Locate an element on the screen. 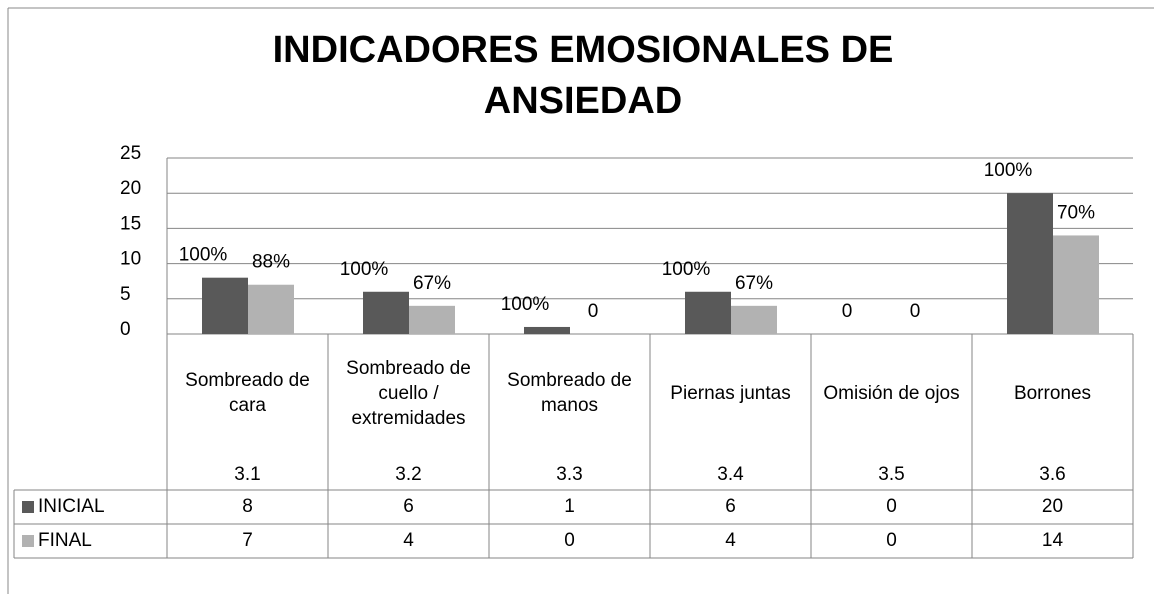 The image size is (1154, 594). x-tick-label: Sombreado de manos is located at coordinates (569, 393).